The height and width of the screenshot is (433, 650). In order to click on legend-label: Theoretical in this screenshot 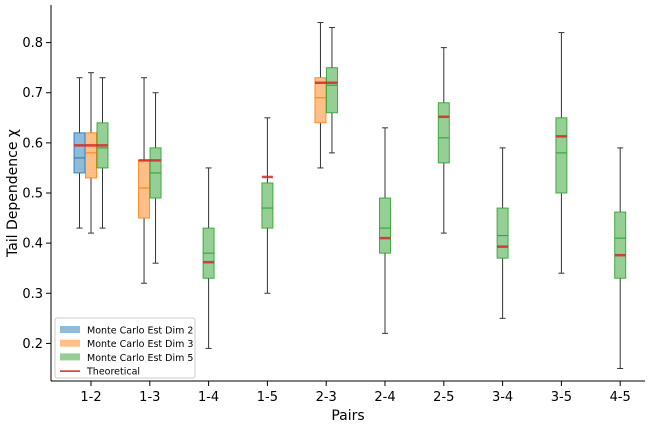, I will do `click(113, 372)`.